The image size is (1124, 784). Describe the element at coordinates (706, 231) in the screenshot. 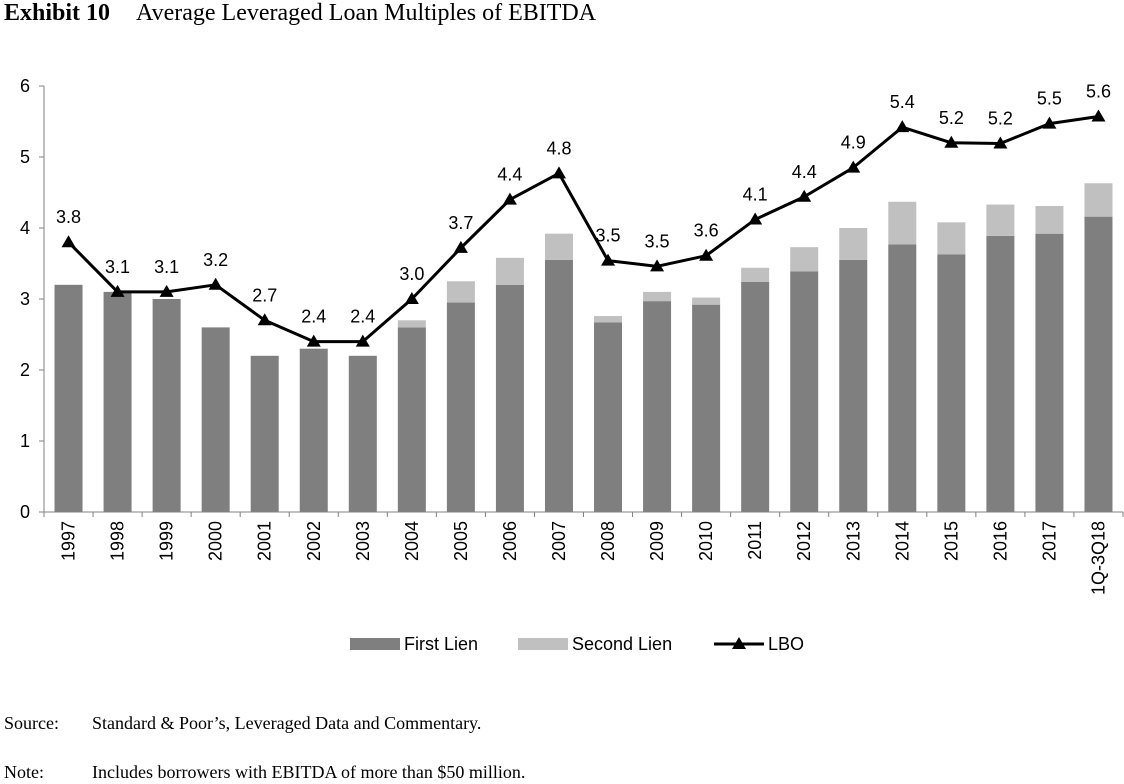

I see `lbo-data-label: 3.6` at that location.